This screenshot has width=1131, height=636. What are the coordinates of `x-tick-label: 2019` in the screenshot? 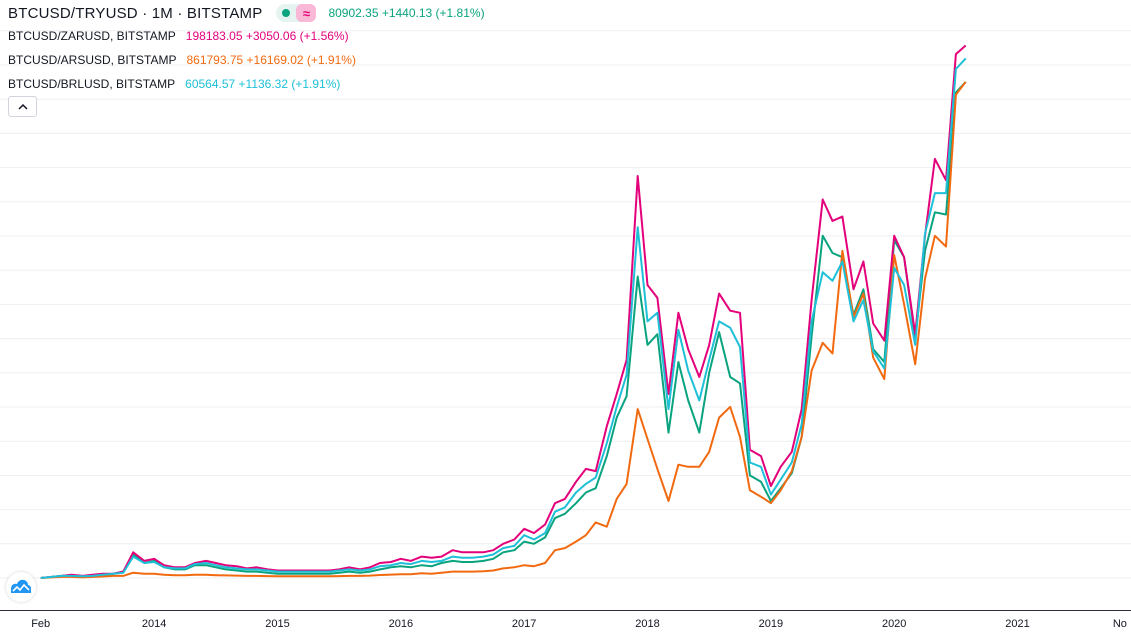 It's located at (771, 624).